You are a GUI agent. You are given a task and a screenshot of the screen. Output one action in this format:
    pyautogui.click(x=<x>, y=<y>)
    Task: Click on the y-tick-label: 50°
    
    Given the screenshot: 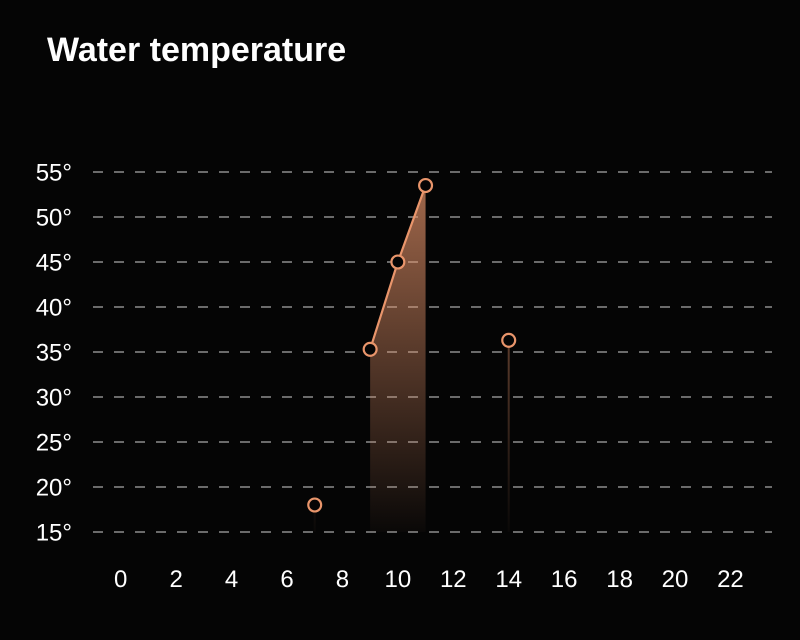 What is the action you would take?
    pyautogui.click(x=54, y=218)
    